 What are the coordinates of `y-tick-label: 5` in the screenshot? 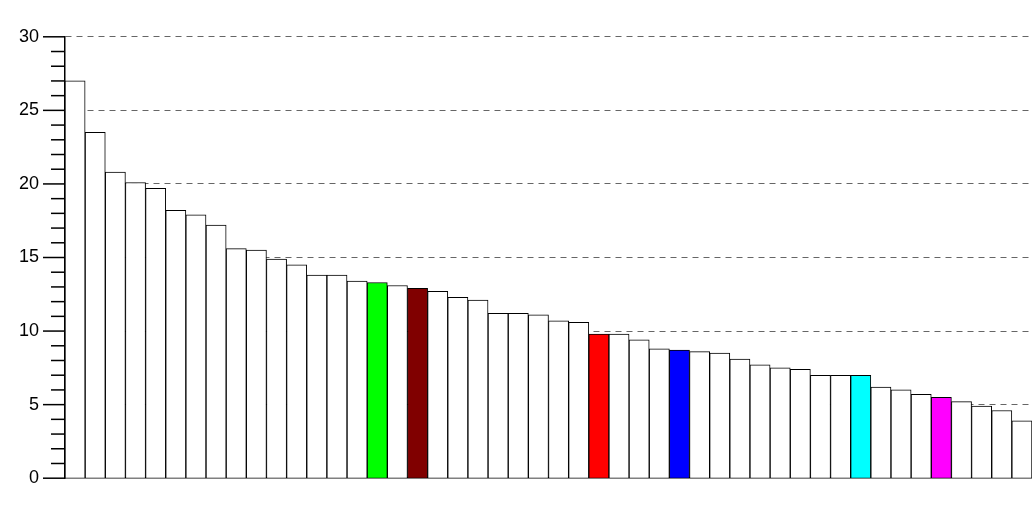 It's located at (33, 403).